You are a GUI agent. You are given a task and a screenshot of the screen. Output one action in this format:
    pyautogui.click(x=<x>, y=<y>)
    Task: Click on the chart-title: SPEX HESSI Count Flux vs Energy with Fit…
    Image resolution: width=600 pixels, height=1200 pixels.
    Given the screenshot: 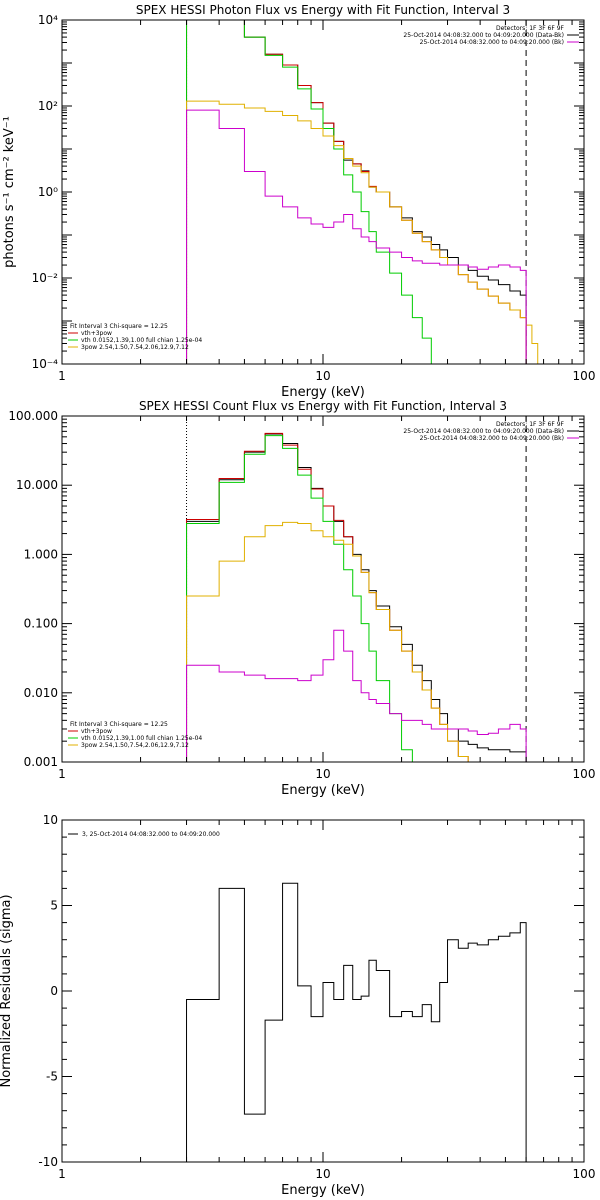 What is the action you would take?
    pyautogui.click(x=323, y=406)
    